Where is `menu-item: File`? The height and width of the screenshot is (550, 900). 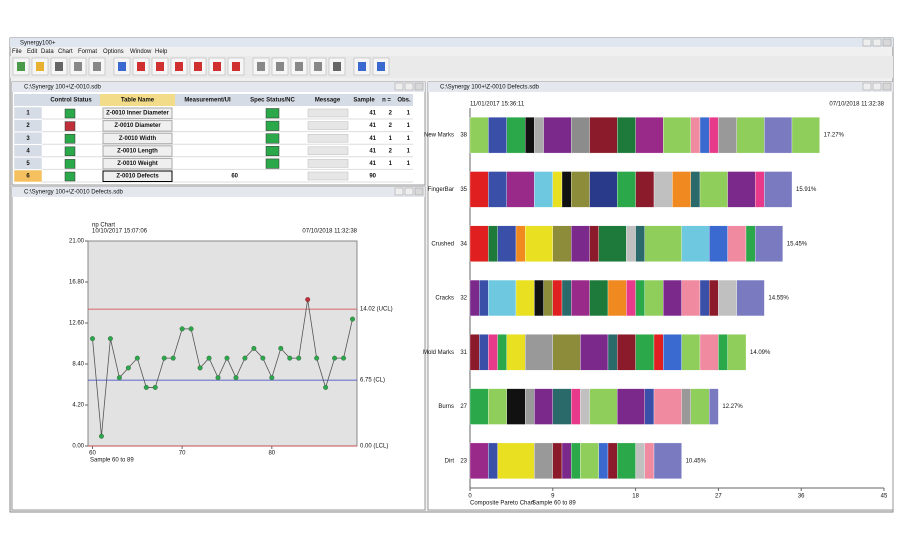
menu-item: File is located at coordinates (17, 52).